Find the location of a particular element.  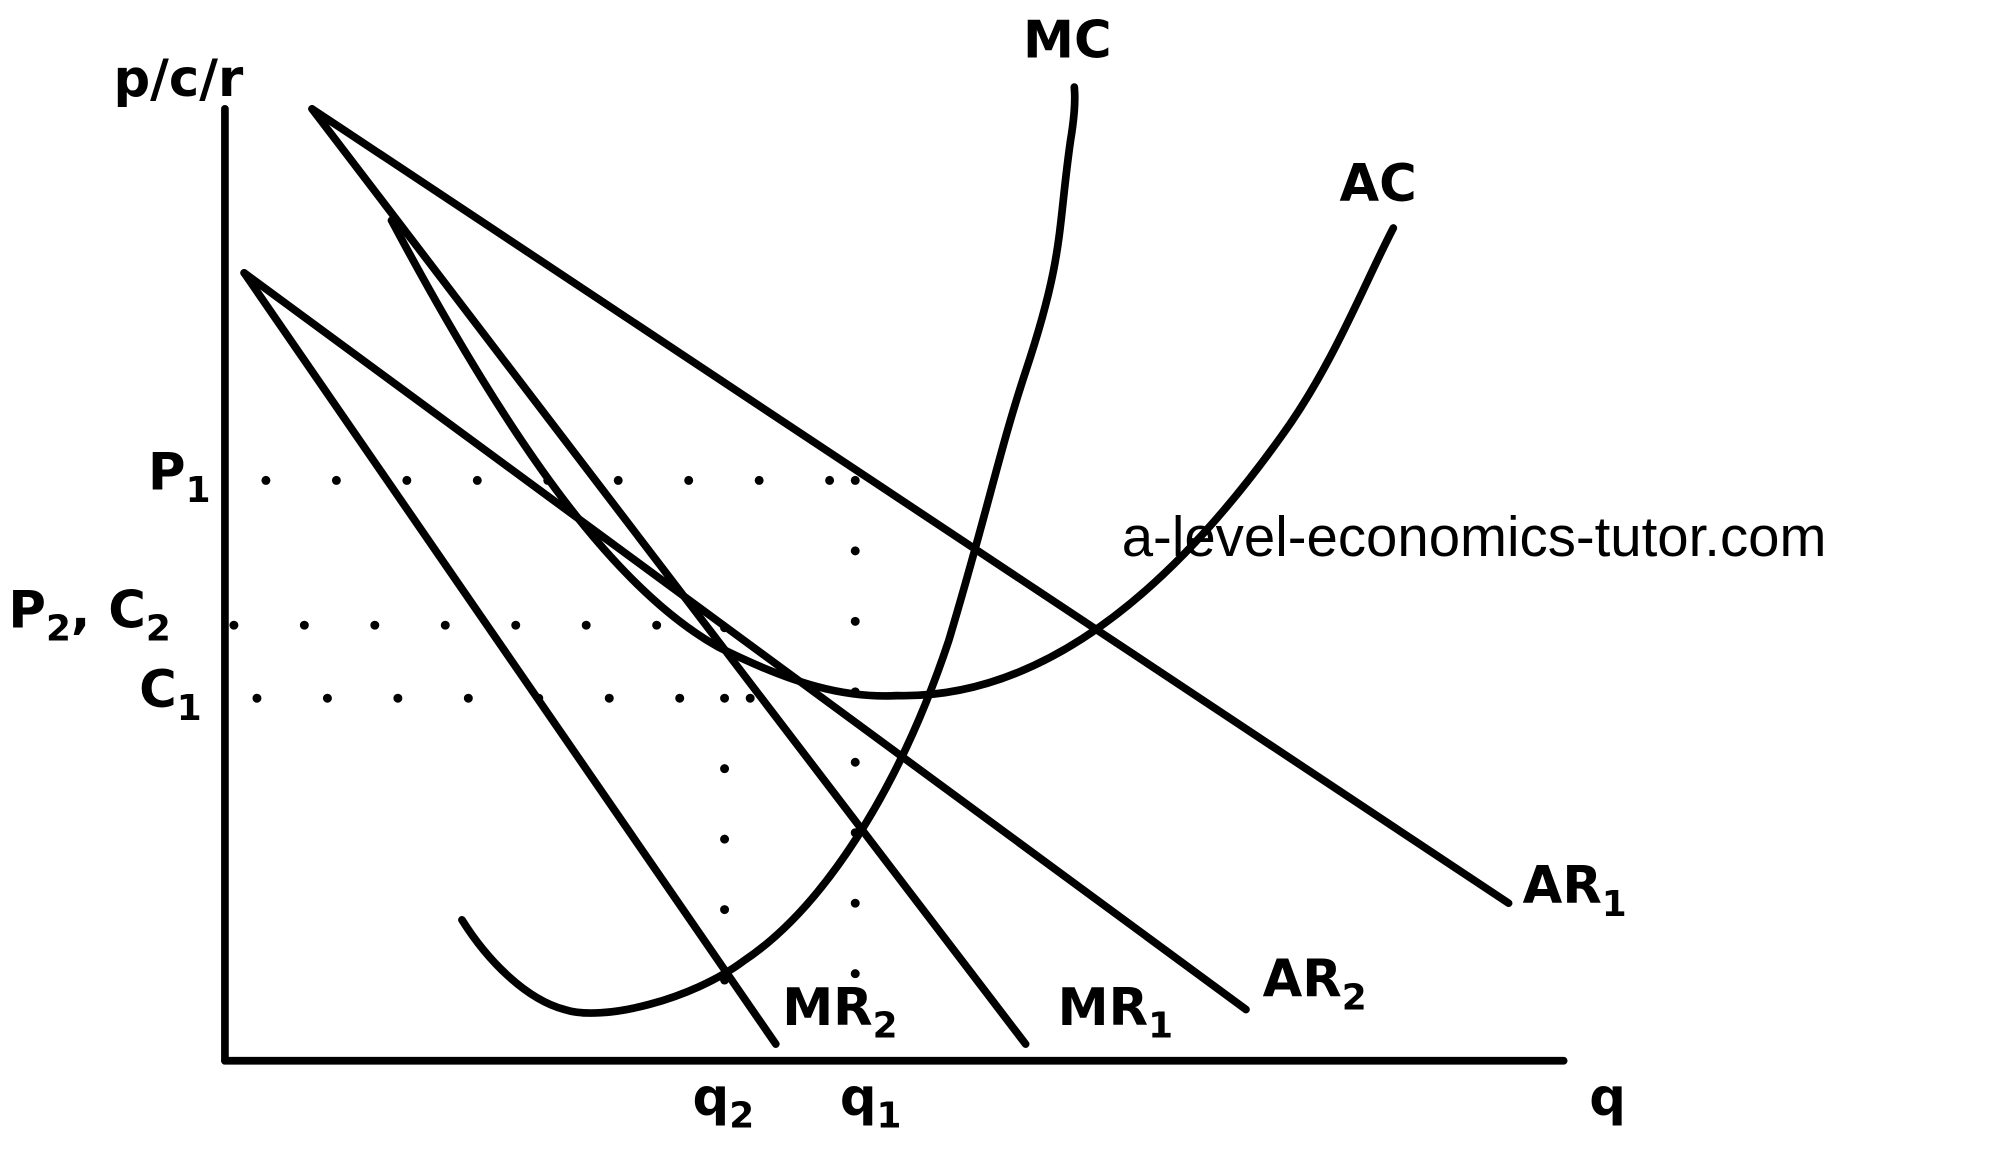

x-marker: q1 is located at coordinates (871, 1102).